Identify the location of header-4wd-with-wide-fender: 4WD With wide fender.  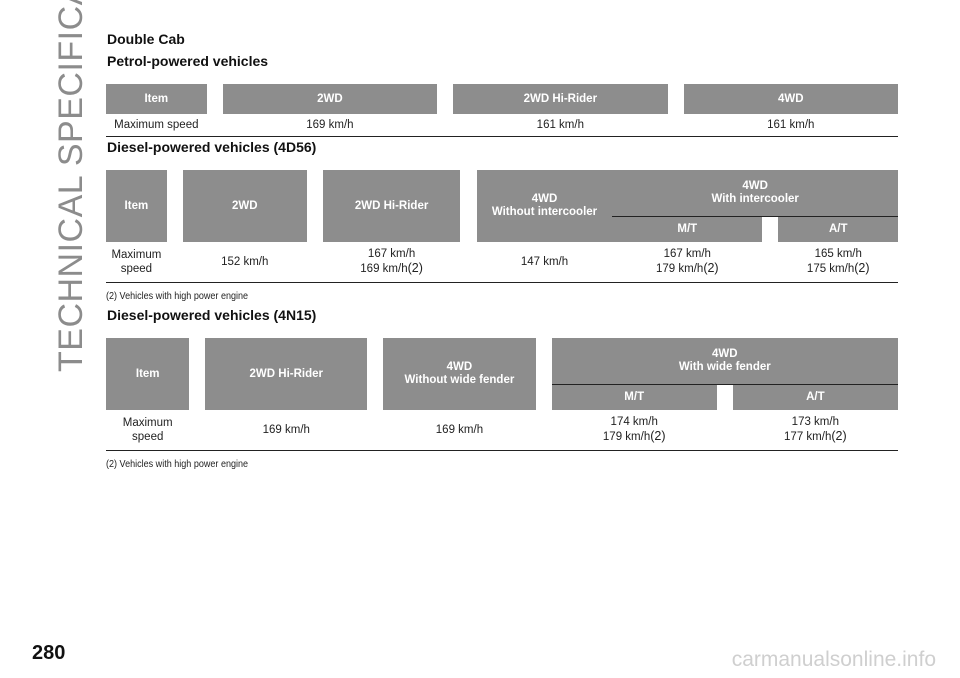
(724, 361).